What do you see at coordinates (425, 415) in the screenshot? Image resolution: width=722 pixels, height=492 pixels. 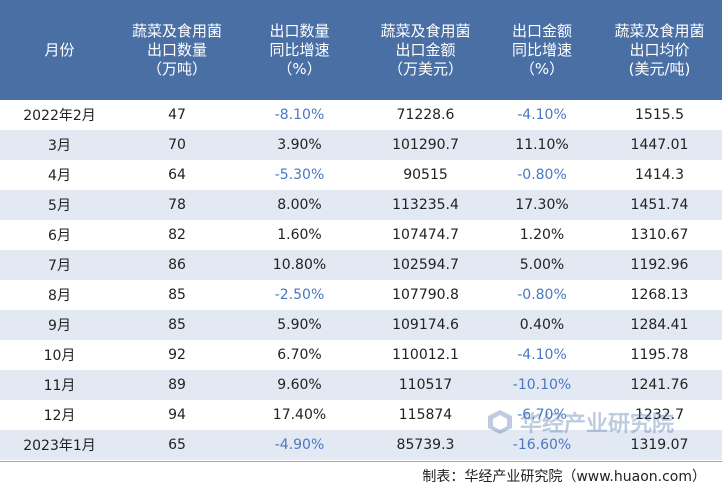 I see `cell-amount: 115874` at bounding box center [425, 415].